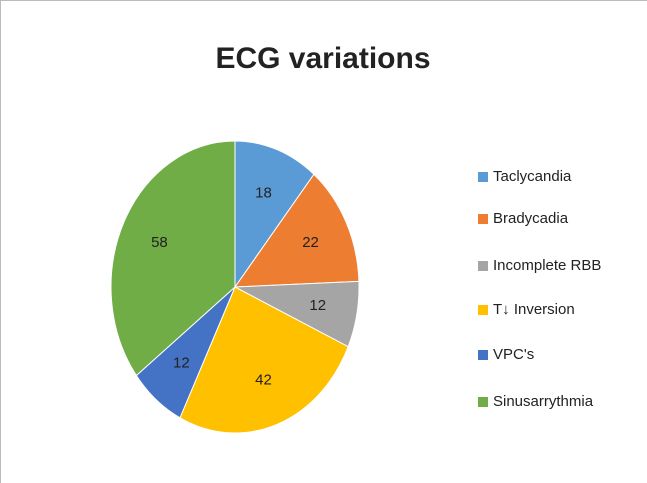 The width and height of the screenshot is (647, 483). I want to click on legend-text: Sinusarrythmia, so click(543, 401).